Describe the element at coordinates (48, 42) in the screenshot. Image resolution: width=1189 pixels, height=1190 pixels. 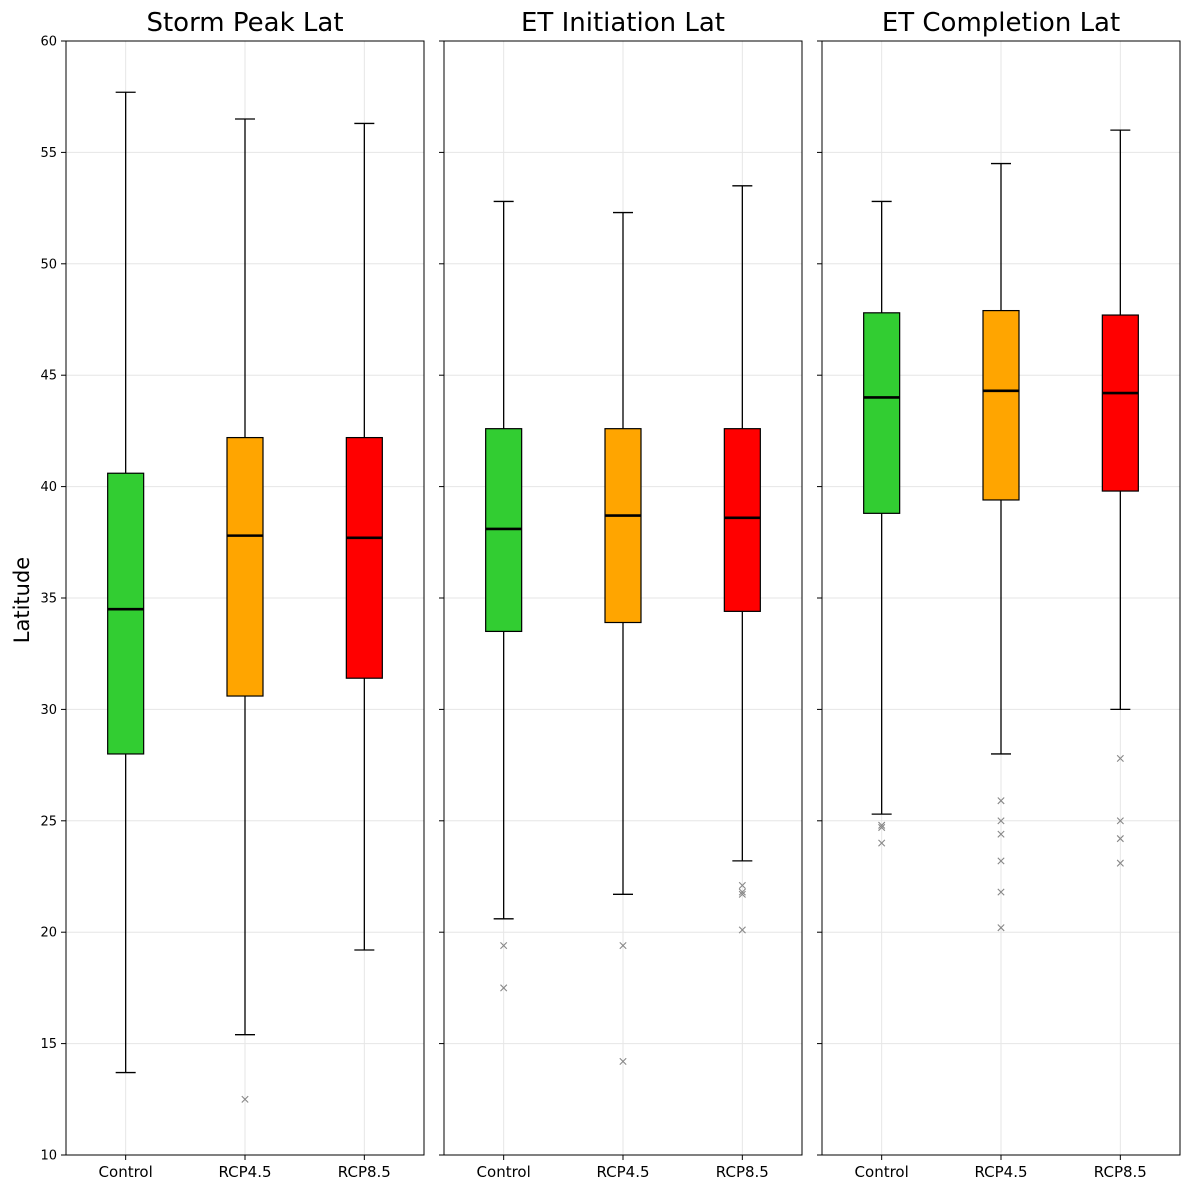
I see `y-tick-label: 60` at that location.